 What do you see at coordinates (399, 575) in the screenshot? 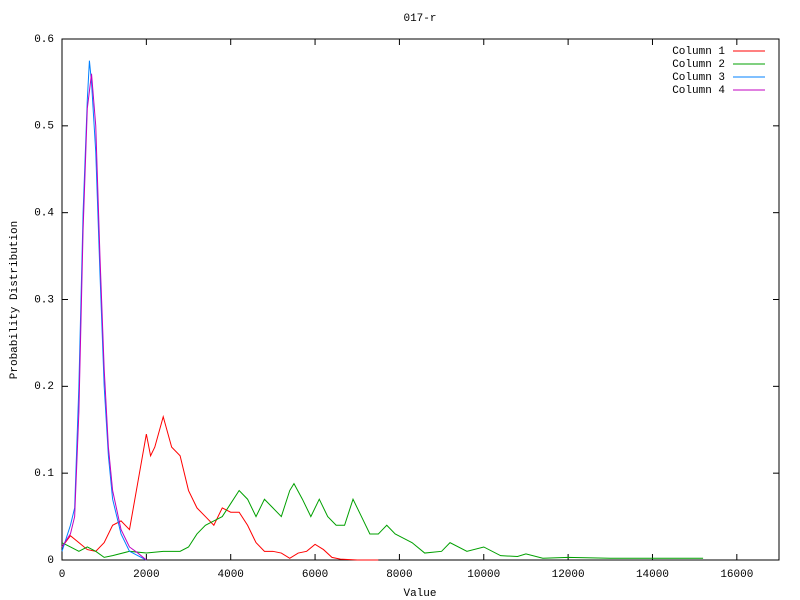
I see `x-tick-label: 8000` at bounding box center [399, 575].